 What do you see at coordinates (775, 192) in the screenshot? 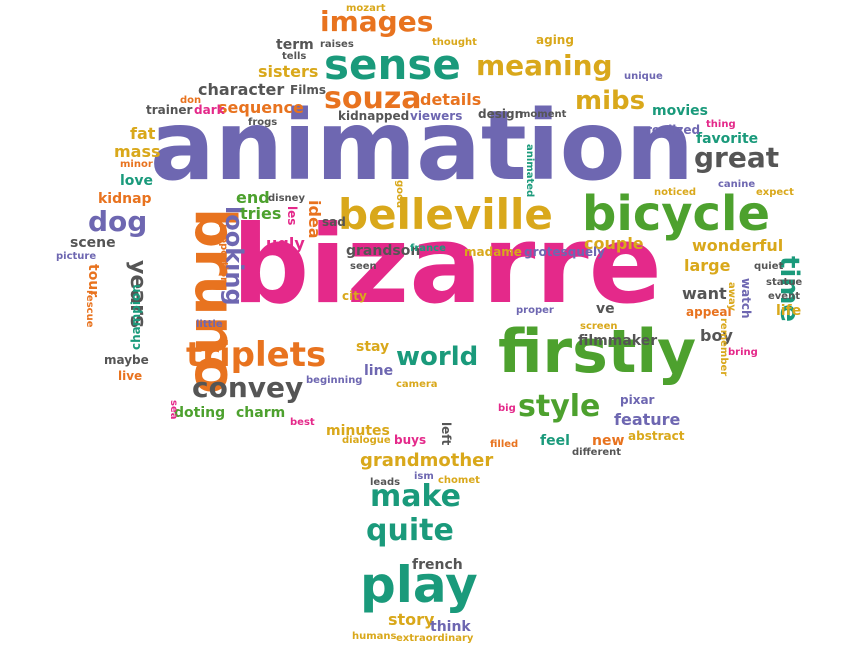
I see `word-expect: expect` at bounding box center [775, 192].